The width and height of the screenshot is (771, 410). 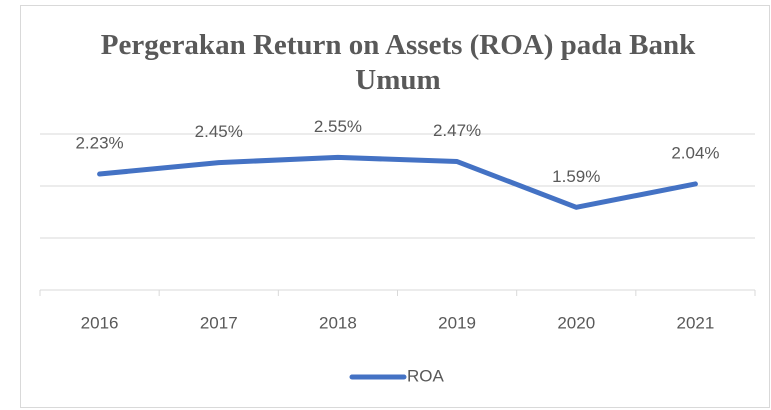 I want to click on data-label: 2.23%, so click(x=99, y=143).